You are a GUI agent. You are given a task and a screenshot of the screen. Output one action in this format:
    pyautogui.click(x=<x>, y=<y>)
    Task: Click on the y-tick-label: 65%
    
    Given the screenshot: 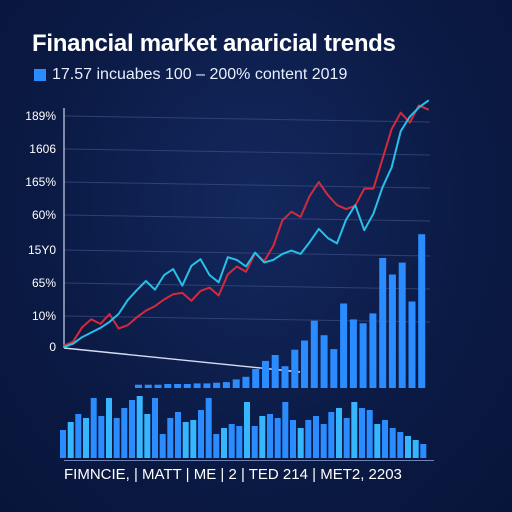 What is the action you would take?
    pyautogui.click(x=44, y=283)
    